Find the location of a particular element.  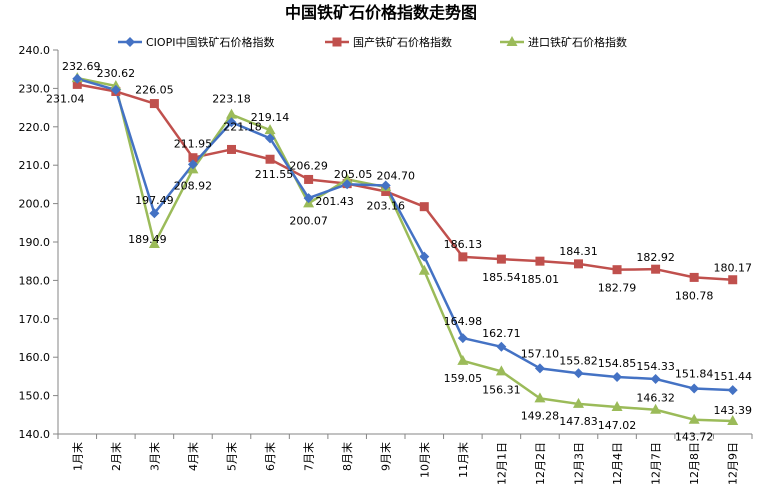

legend-label: 国产铁矿石价格指数 is located at coordinates (402, 42).